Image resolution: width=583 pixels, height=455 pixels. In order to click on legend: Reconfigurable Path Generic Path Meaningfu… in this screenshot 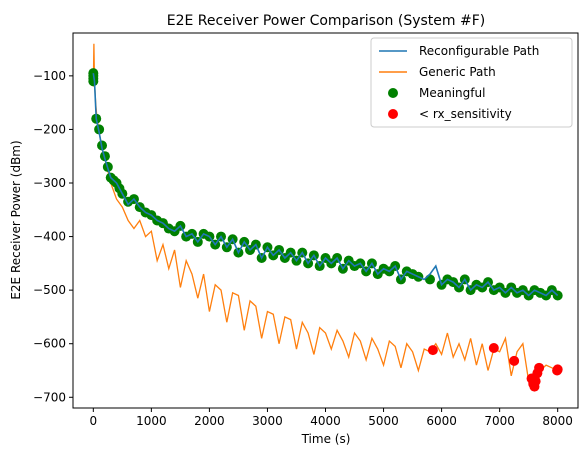, I will do `click(471, 82)`.